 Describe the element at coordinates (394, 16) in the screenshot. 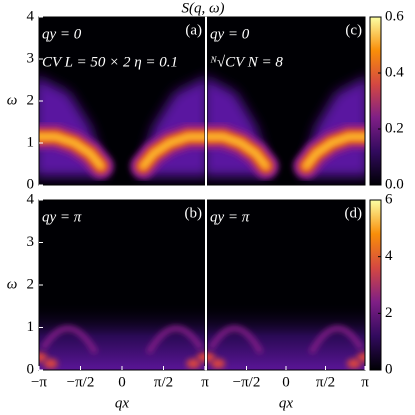

I see `colorbar-tick-label: 0.6` at that location.